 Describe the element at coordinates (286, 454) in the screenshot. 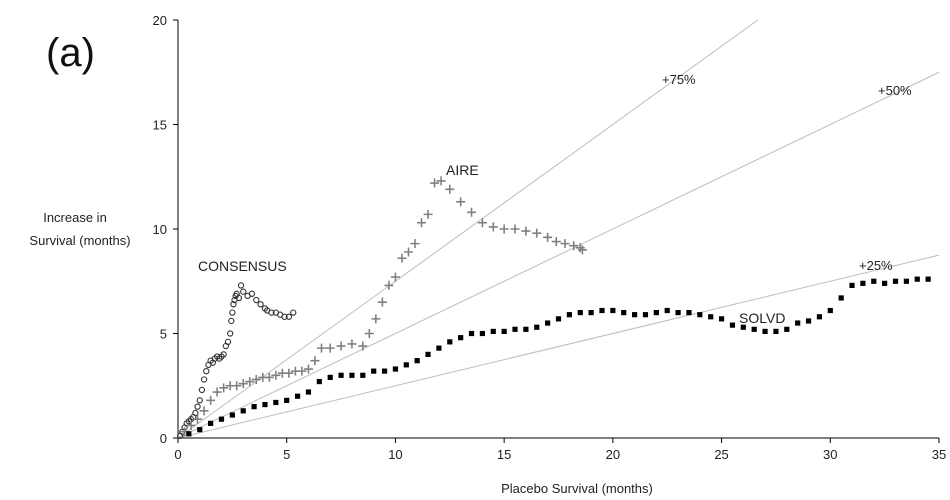

I see `x-tick-label: 5` at that location.